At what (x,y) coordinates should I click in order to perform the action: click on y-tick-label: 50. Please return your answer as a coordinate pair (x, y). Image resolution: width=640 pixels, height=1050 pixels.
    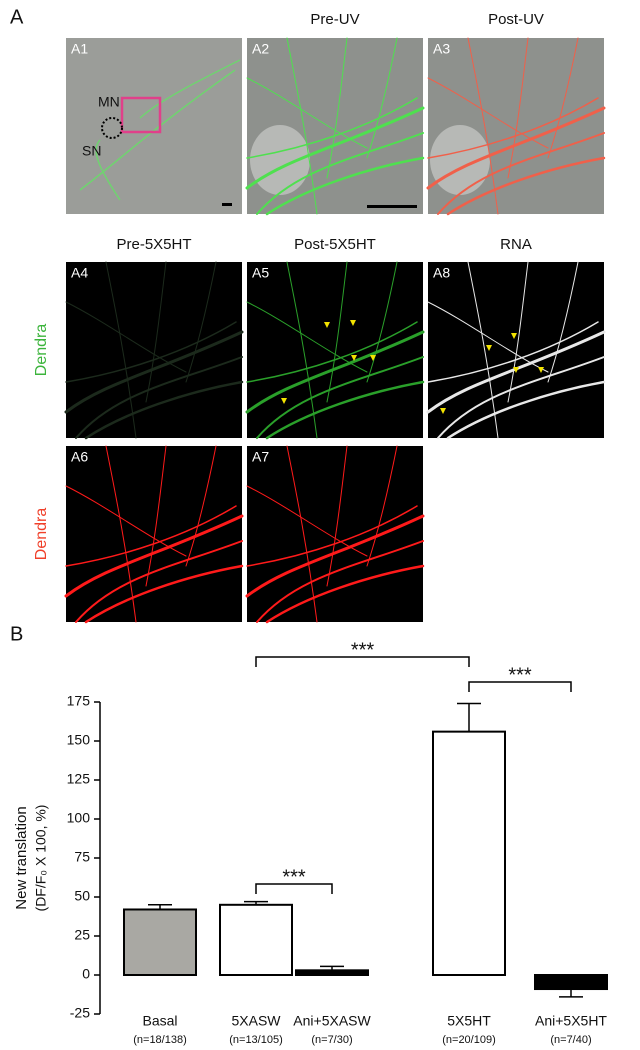
    Looking at the image, I should click on (82, 896).